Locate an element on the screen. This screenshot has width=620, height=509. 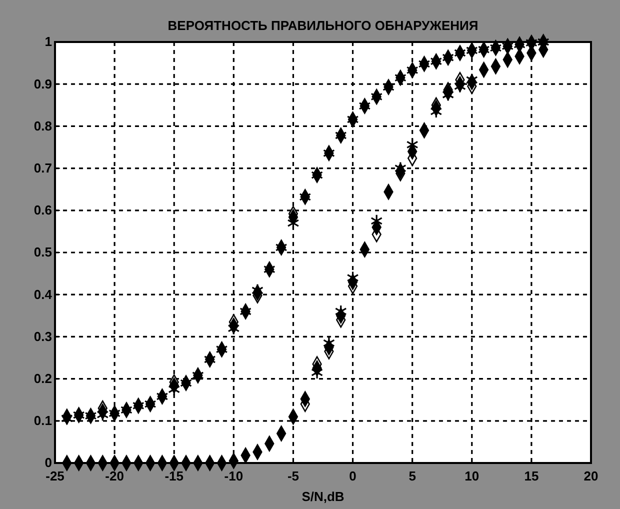
y-tick-label: 0.9 is located at coordinates (43, 84).